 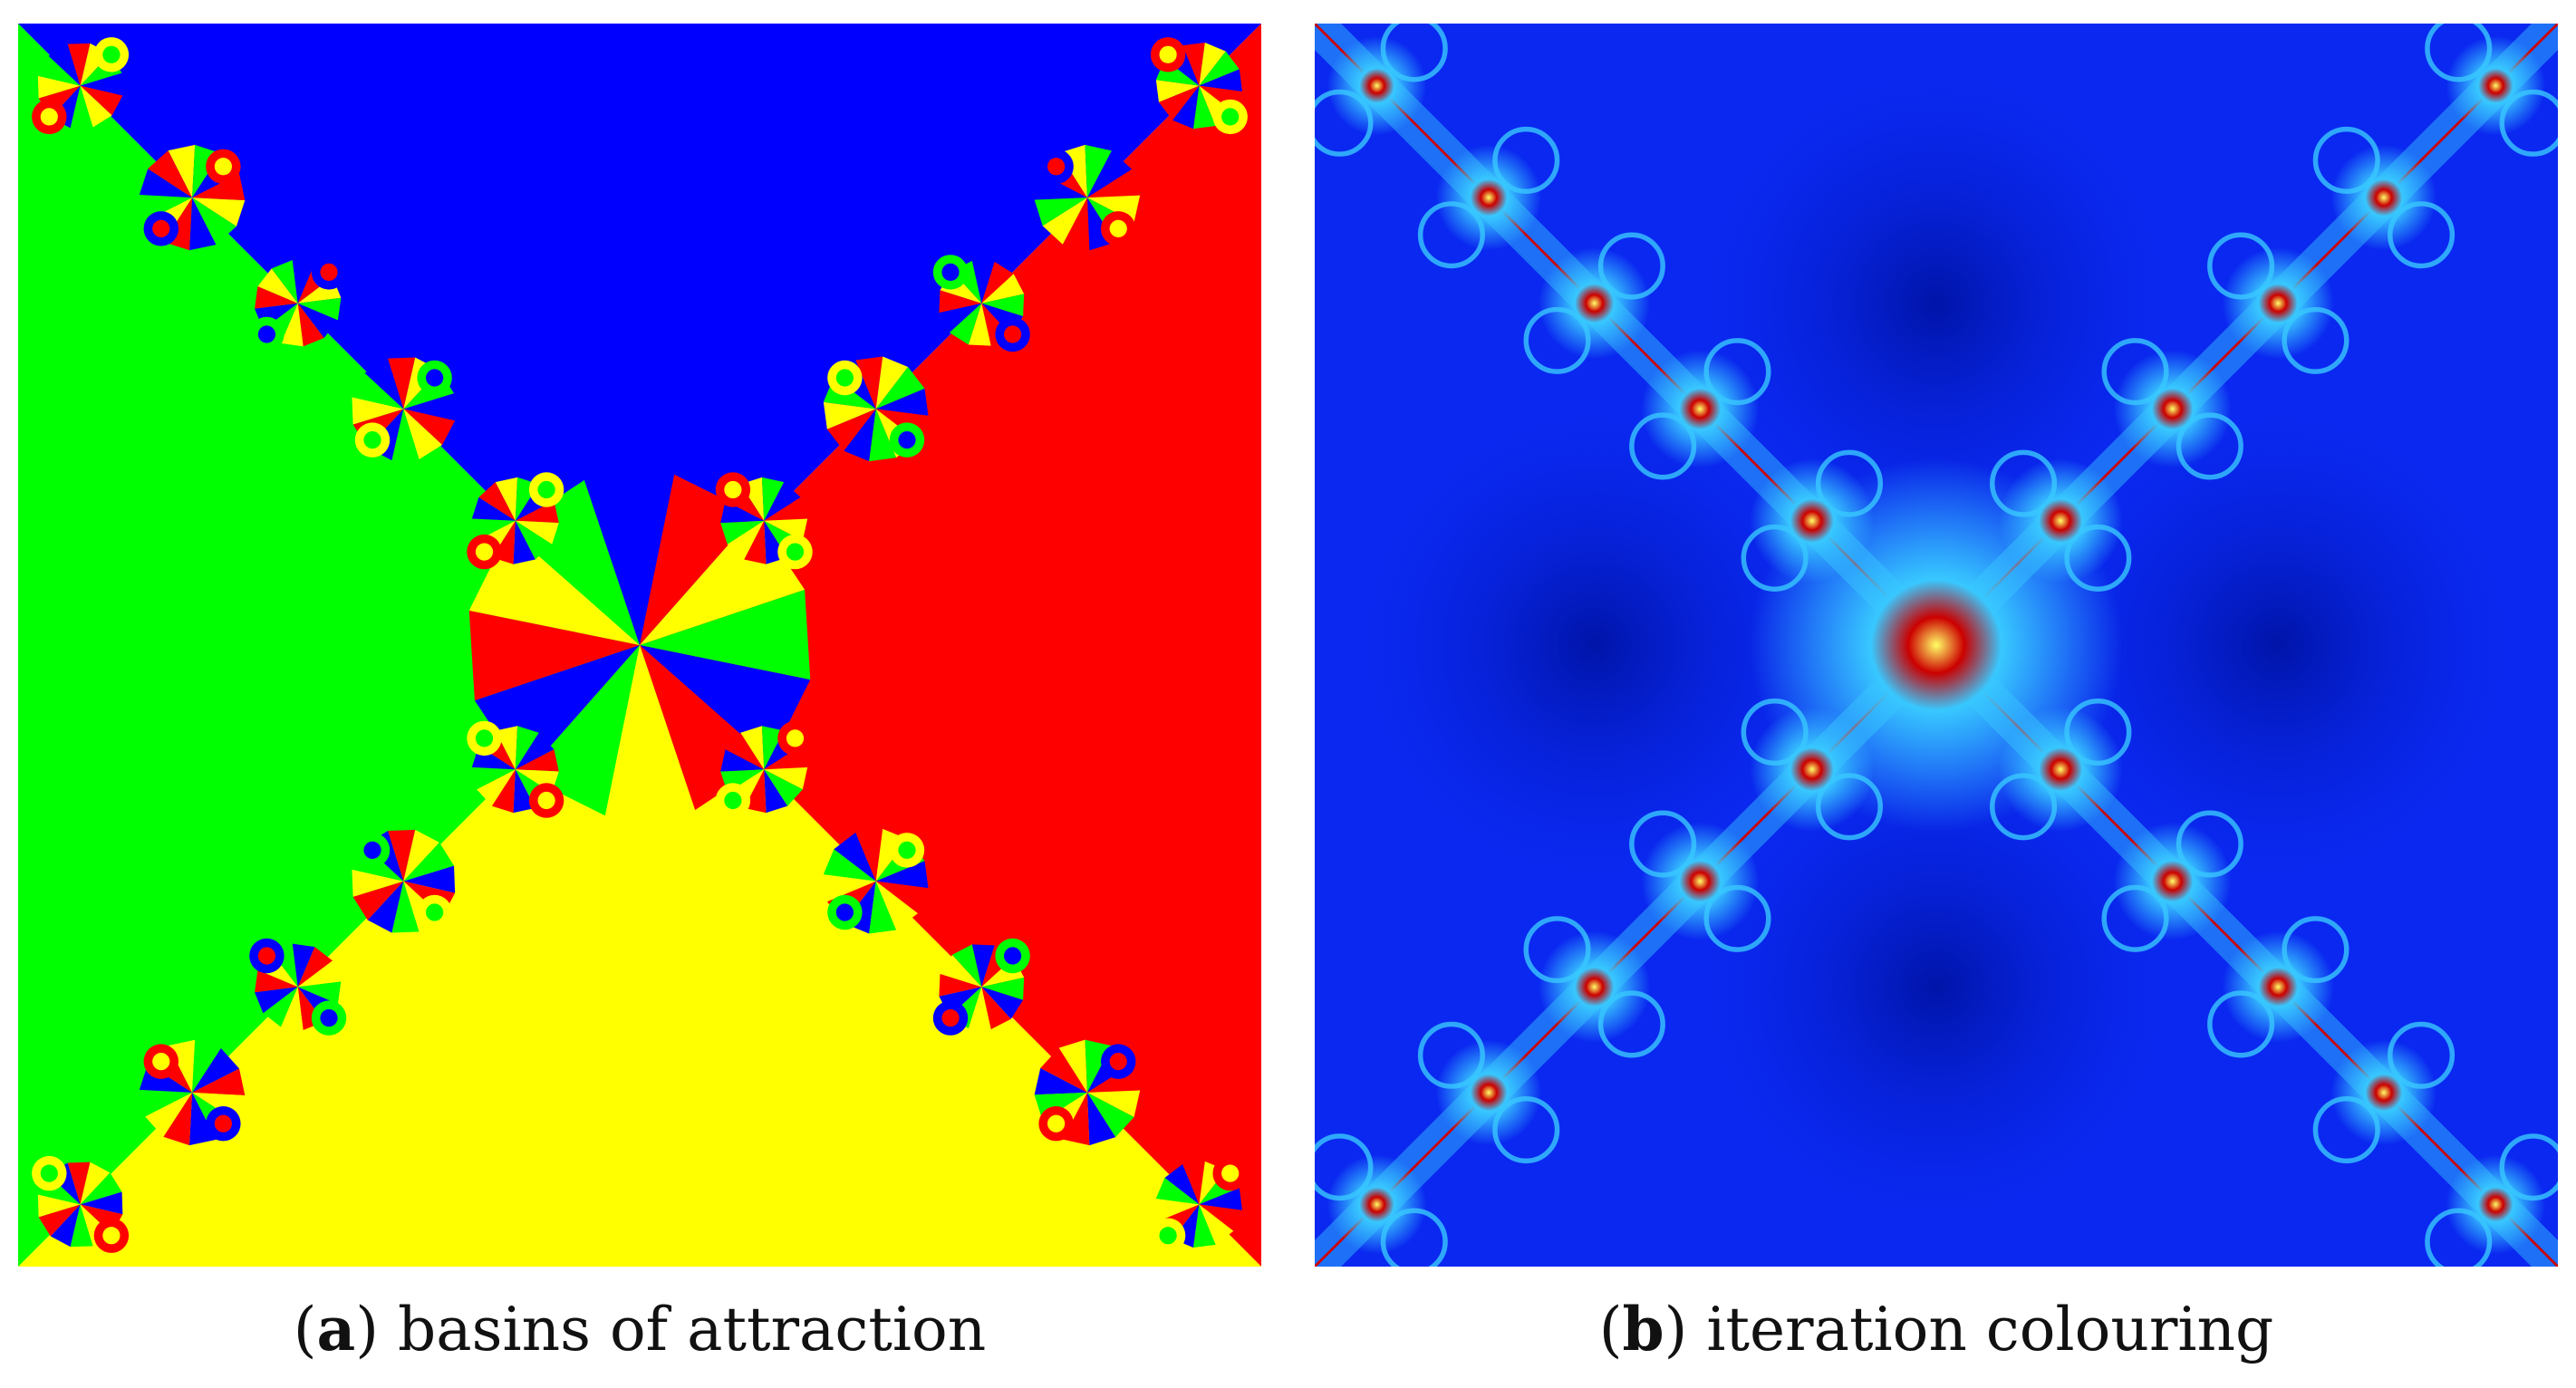 I want to click on caption-b-text: iteration colouring, so click(x=1990, y=1329).